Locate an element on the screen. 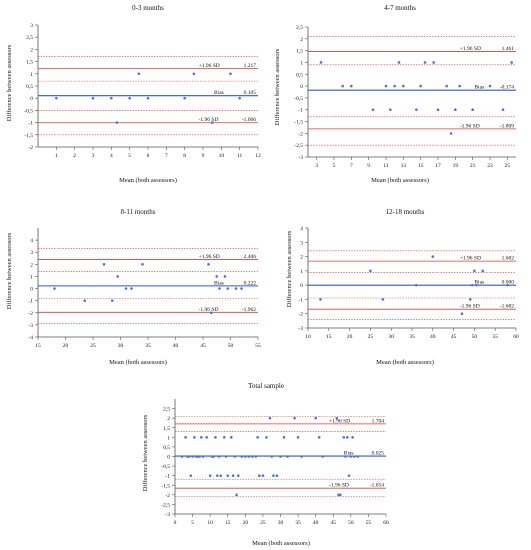 This screenshot has width=531, height=550. lower-loa-value: -1.006 is located at coordinates (249, 120).